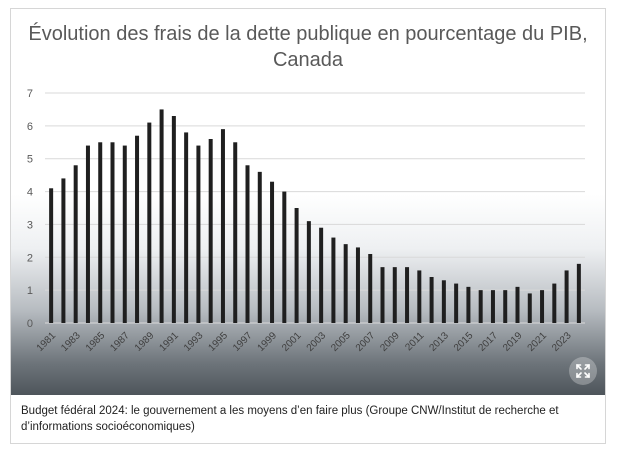  Describe the element at coordinates (30, 127) in the screenshot. I see `y-tick-label: 6` at that location.